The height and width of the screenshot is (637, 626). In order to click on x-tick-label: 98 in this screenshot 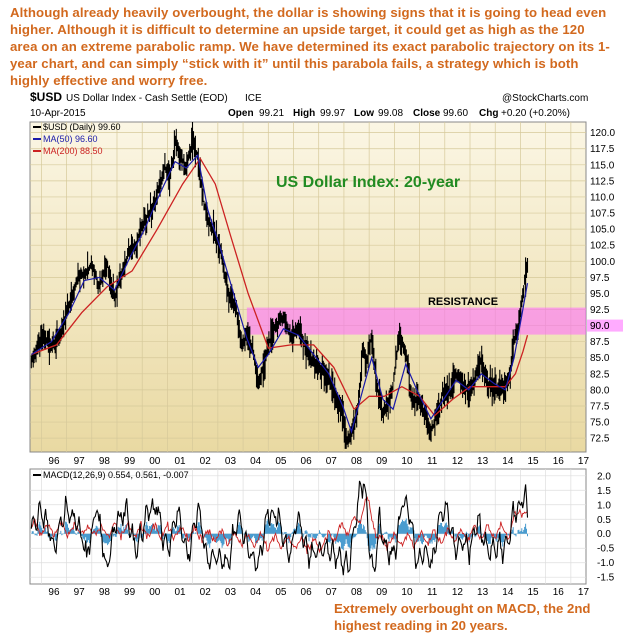, I will do `click(105, 461)`.